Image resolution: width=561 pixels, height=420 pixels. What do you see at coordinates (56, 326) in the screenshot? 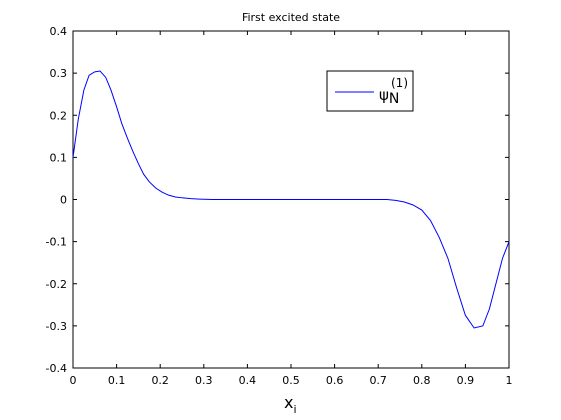
I see `y-tick-label: -0.3` at bounding box center [56, 326].